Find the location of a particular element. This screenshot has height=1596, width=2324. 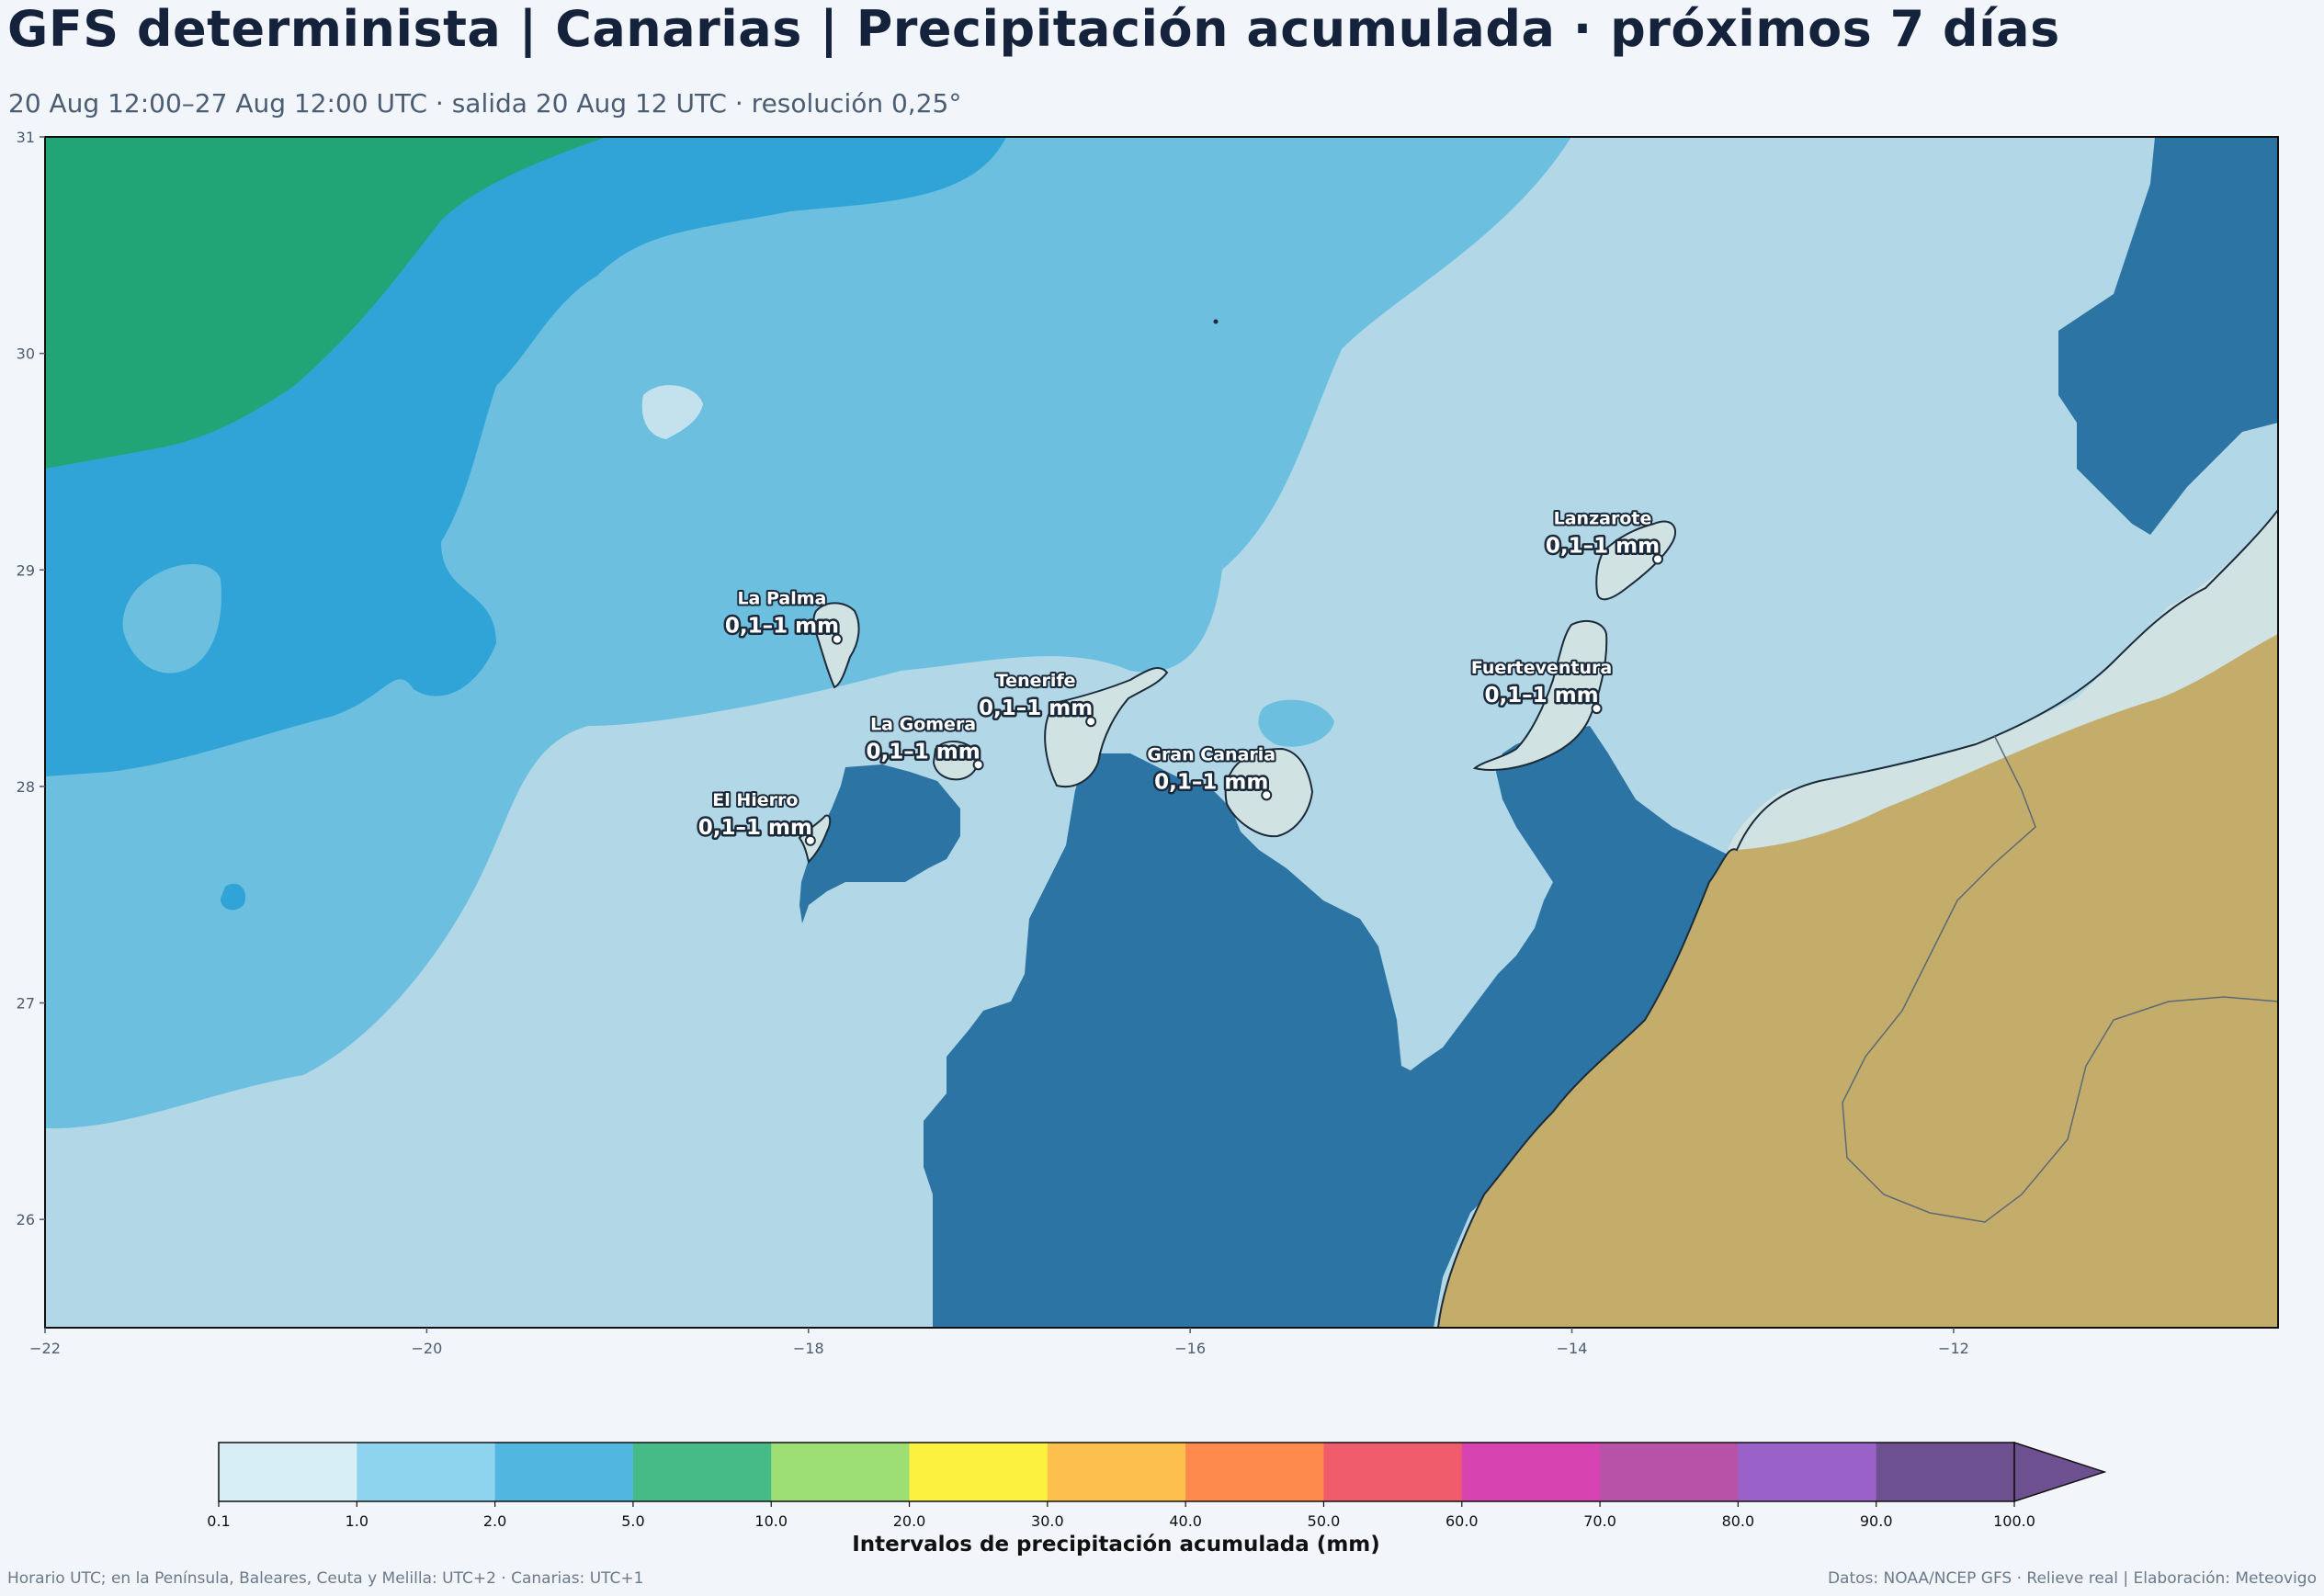

colorbar-tick-label: 0.1 is located at coordinates (218, 1521).